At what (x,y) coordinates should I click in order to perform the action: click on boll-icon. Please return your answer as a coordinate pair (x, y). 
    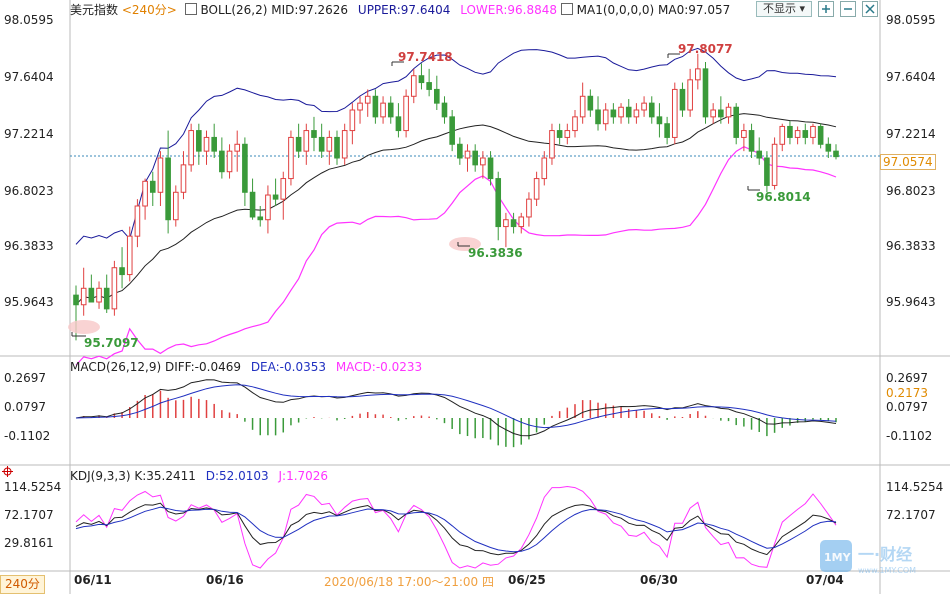
    Looking at the image, I should click on (190, 9).